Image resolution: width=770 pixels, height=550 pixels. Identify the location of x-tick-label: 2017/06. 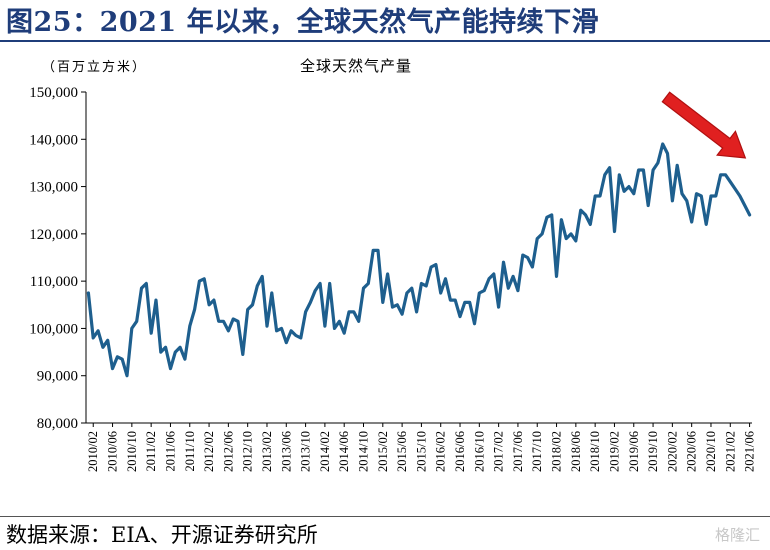
(518, 451).